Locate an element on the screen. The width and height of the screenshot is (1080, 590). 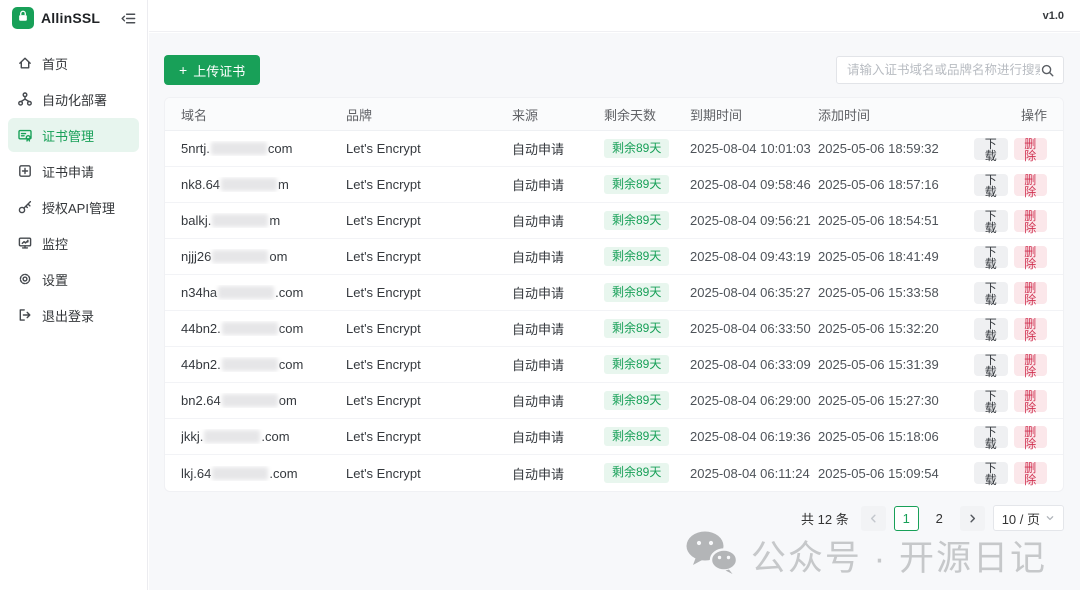
sidebar: AllinSSL 首页 自动化部署 证书管理 证书申请 is located at coordinates (74, 295).